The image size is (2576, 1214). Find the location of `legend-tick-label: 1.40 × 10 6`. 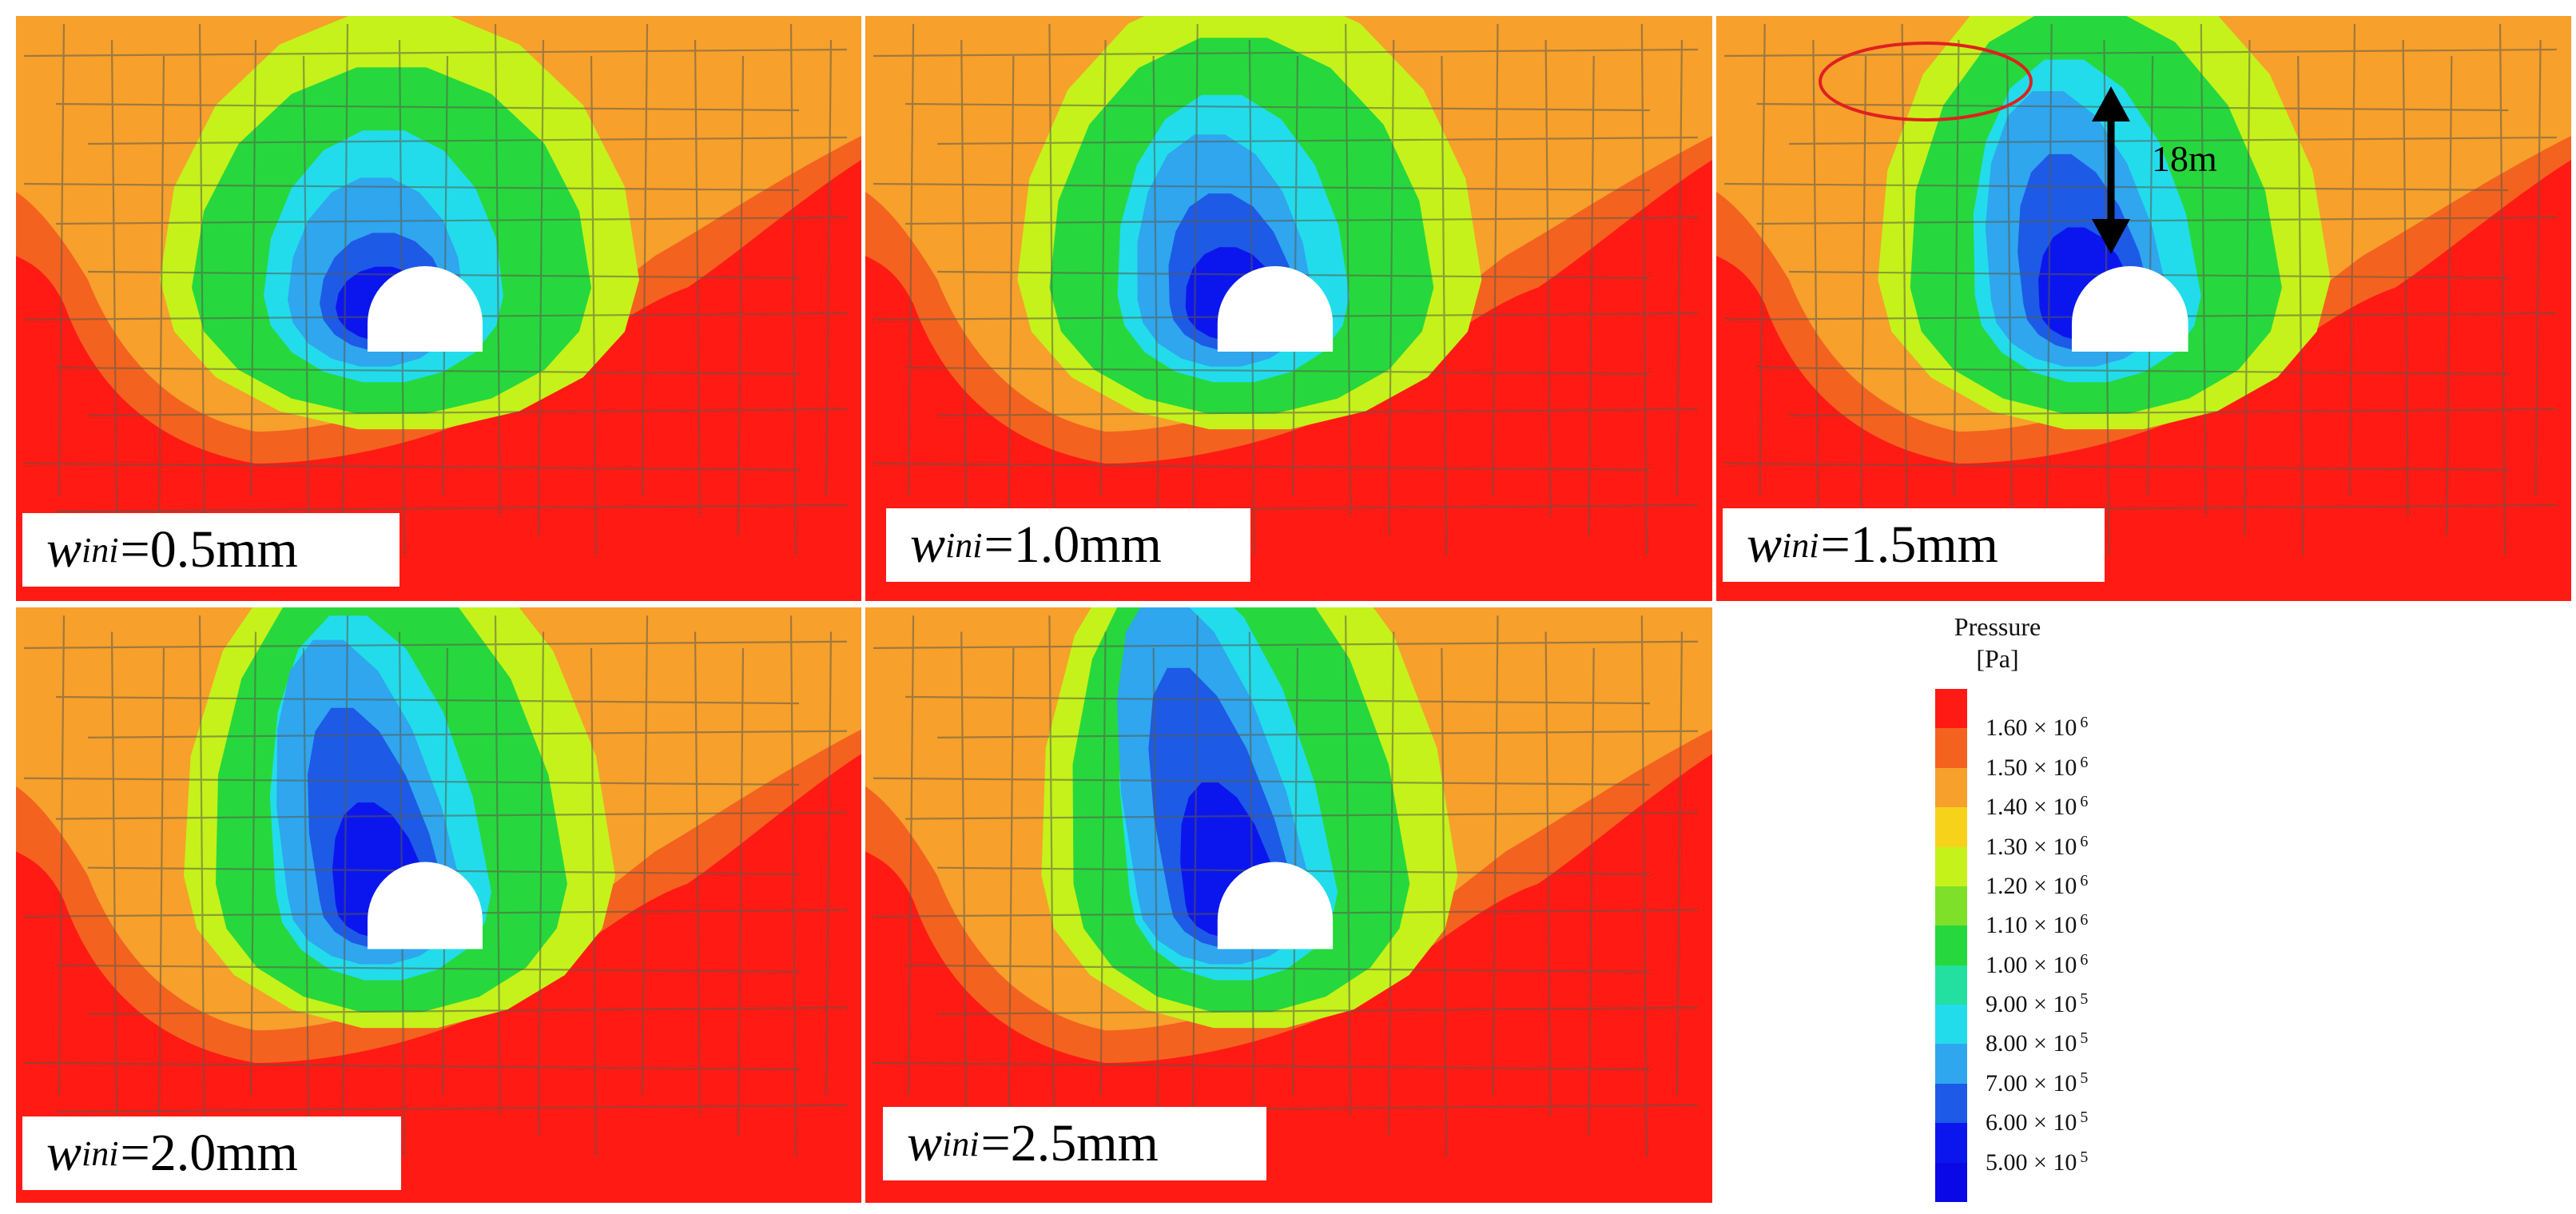

legend-tick-label: 1.40 × 10 6 is located at coordinates (2037, 807).